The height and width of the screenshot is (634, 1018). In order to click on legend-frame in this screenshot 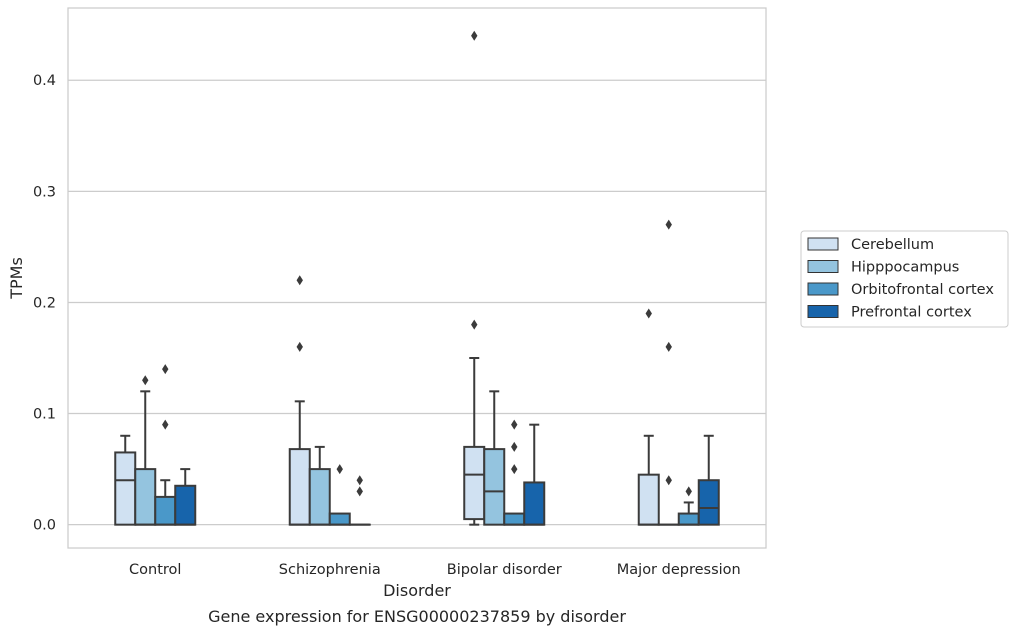, I will do `click(904, 279)`.